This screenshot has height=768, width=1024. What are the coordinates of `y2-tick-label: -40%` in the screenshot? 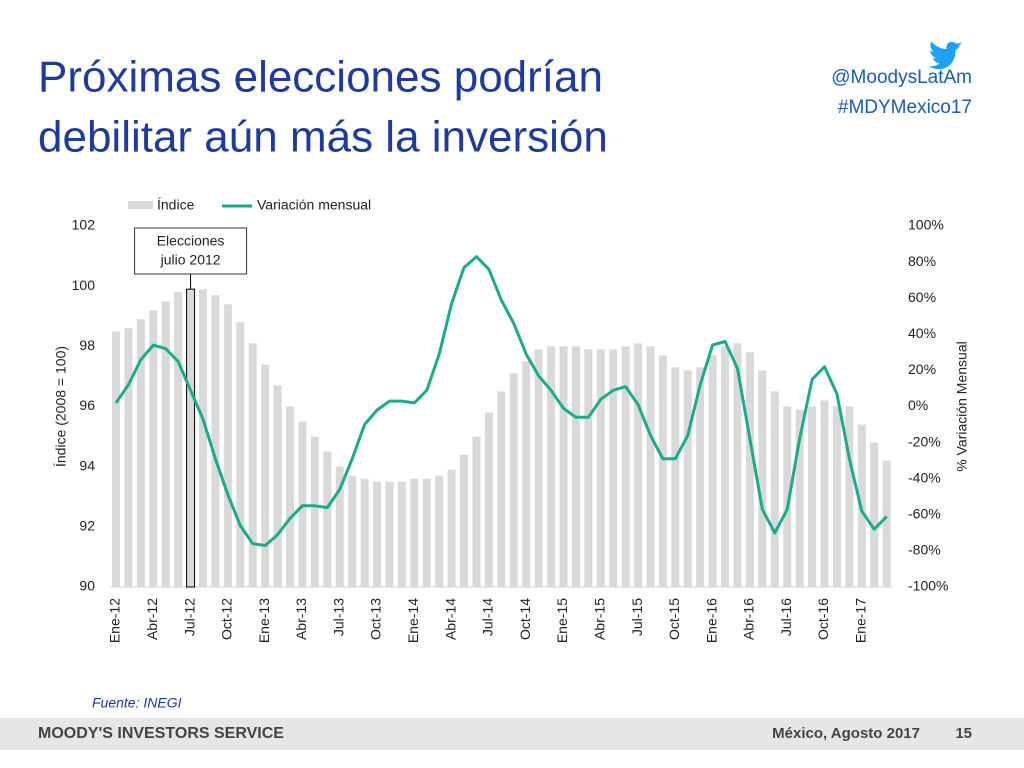 It's located at (924, 477).